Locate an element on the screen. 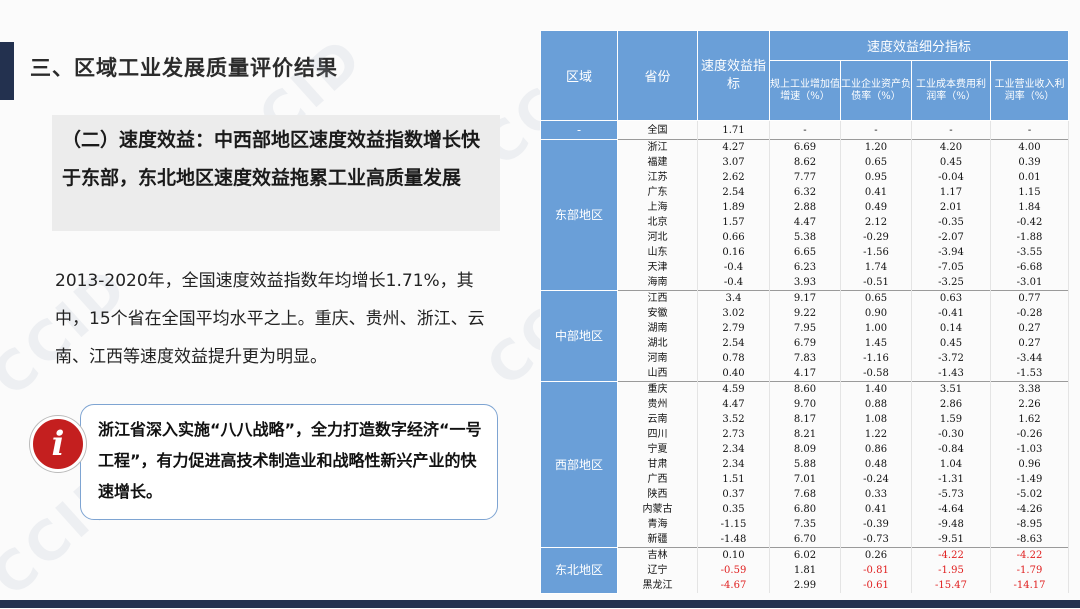 This screenshot has height=609, width=1080. value-cell: 0.26 is located at coordinates (876, 555).